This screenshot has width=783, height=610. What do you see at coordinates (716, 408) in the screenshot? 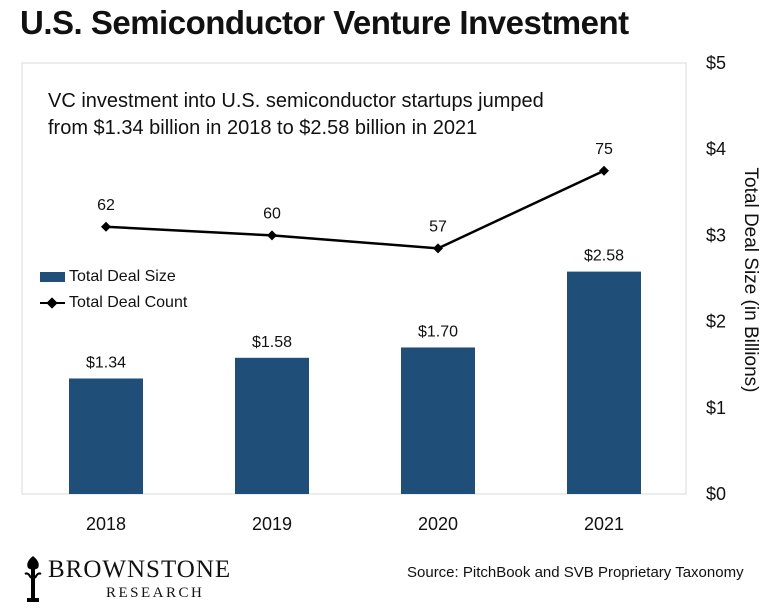
I see `y-tick-label: $1` at bounding box center [716, 408].